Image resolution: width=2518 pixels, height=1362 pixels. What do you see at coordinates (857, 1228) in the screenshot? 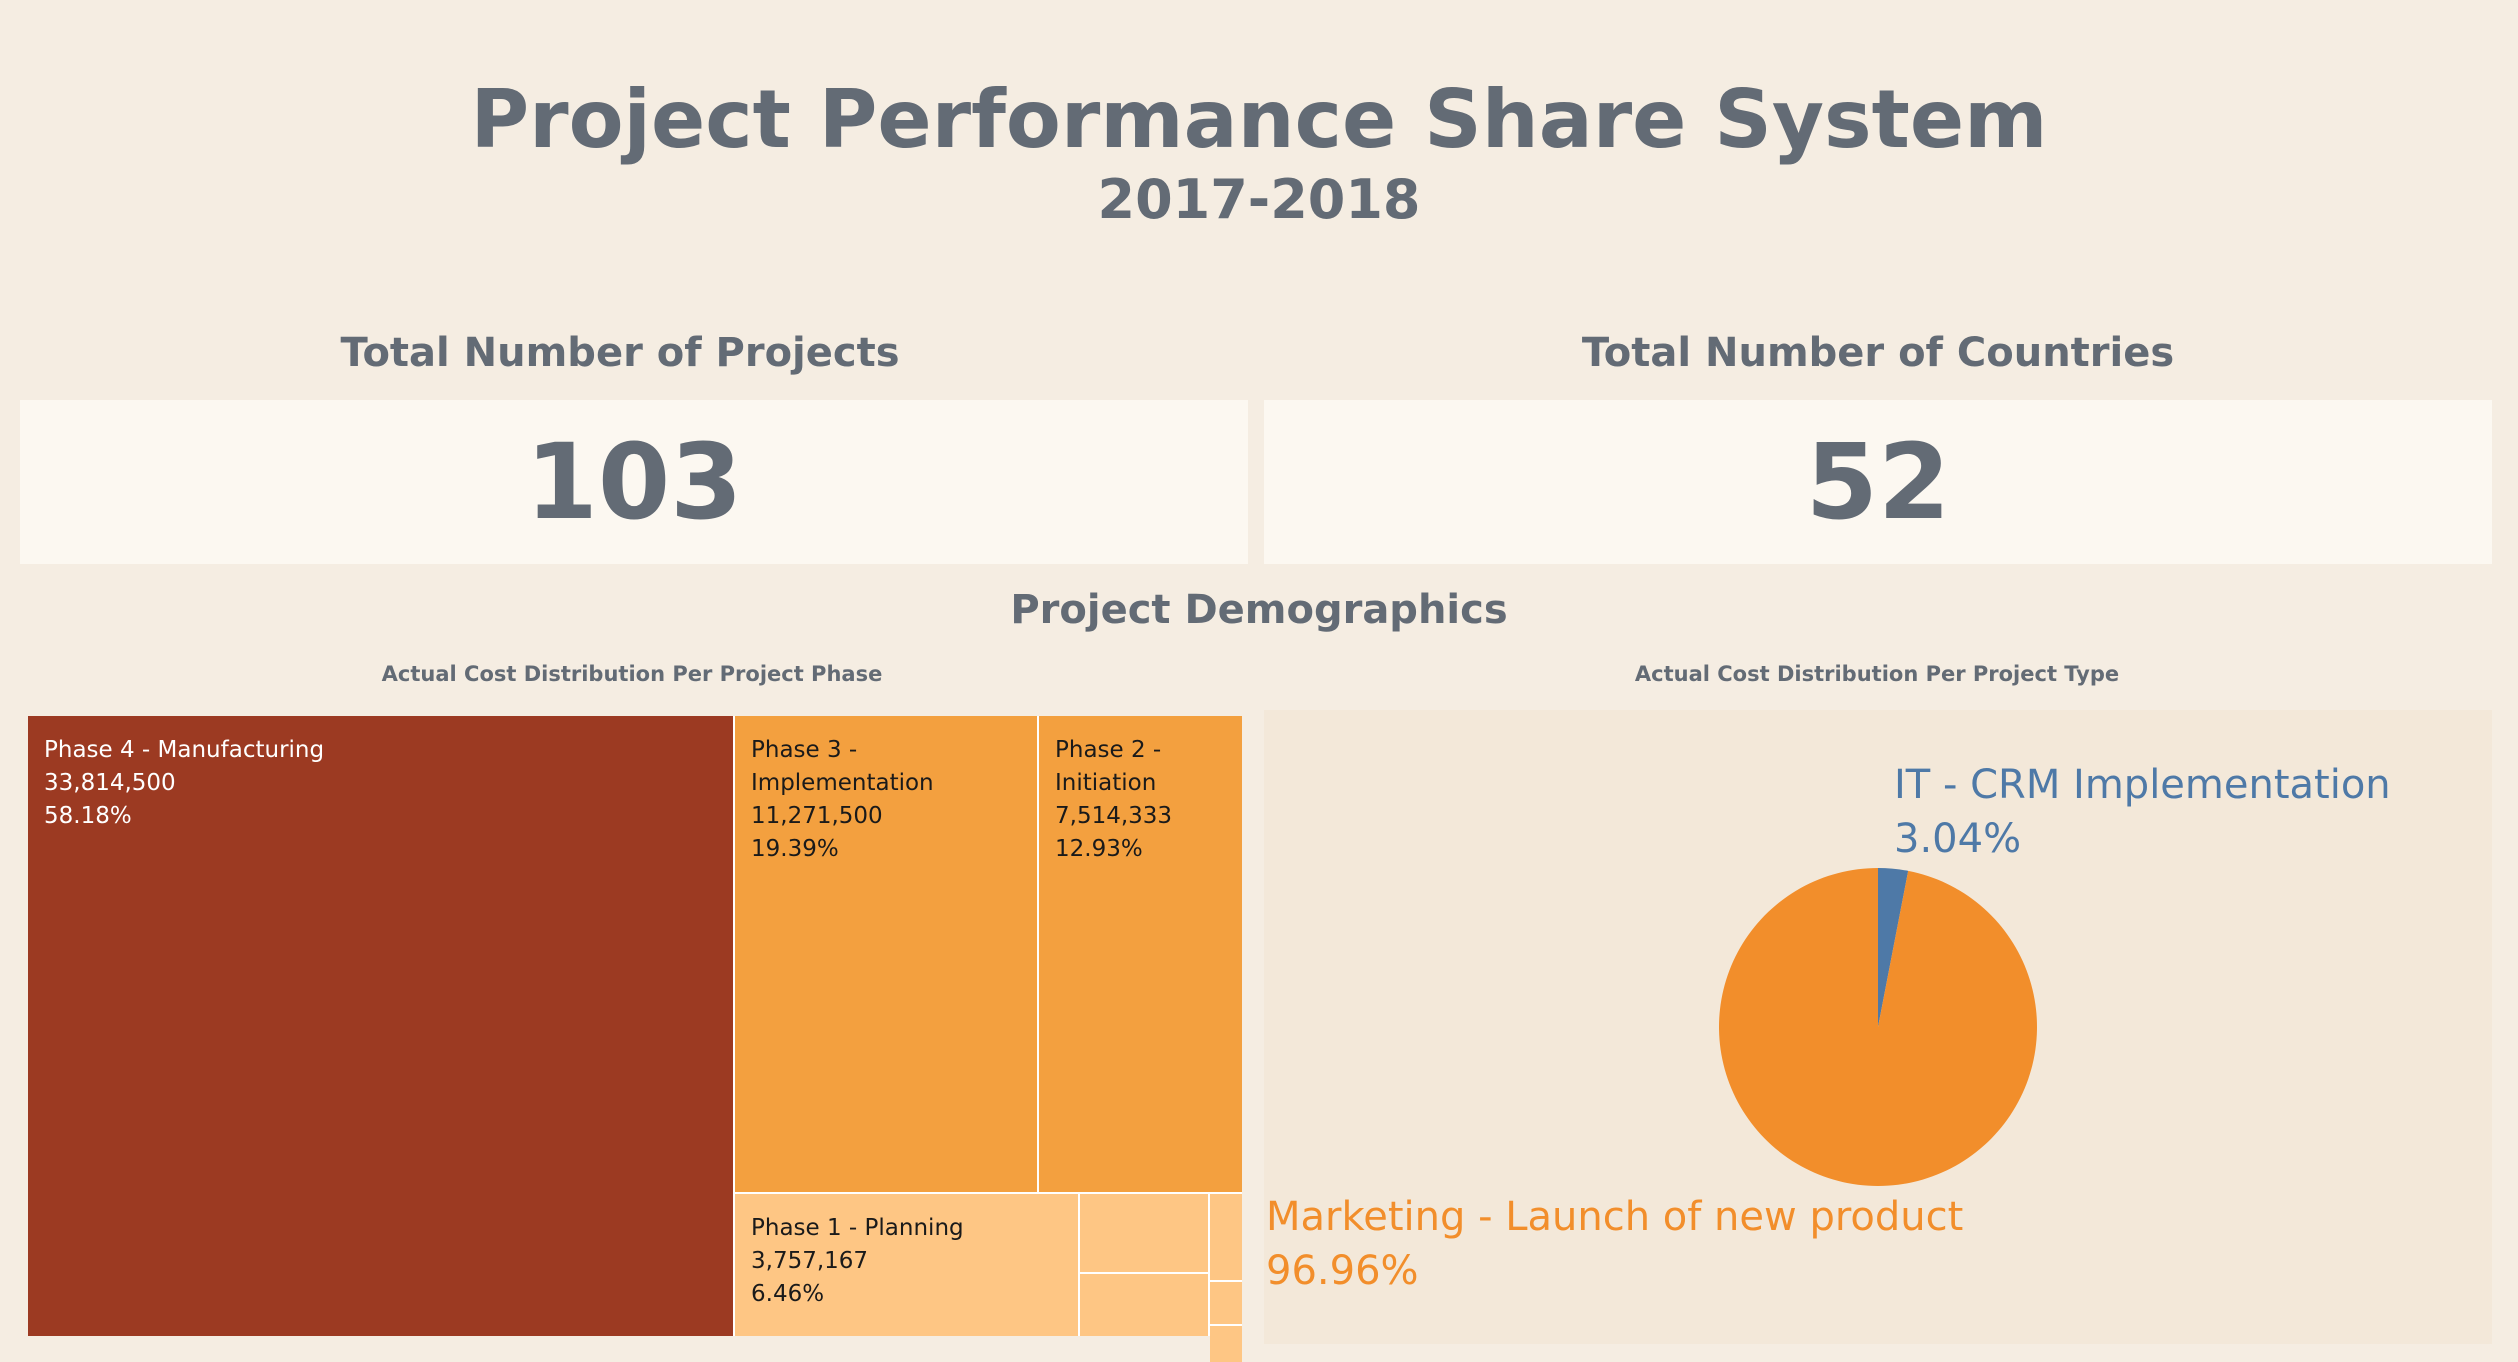
I see `tile-label: Phase 1 - Planning` at bounding box center [857, 1228].